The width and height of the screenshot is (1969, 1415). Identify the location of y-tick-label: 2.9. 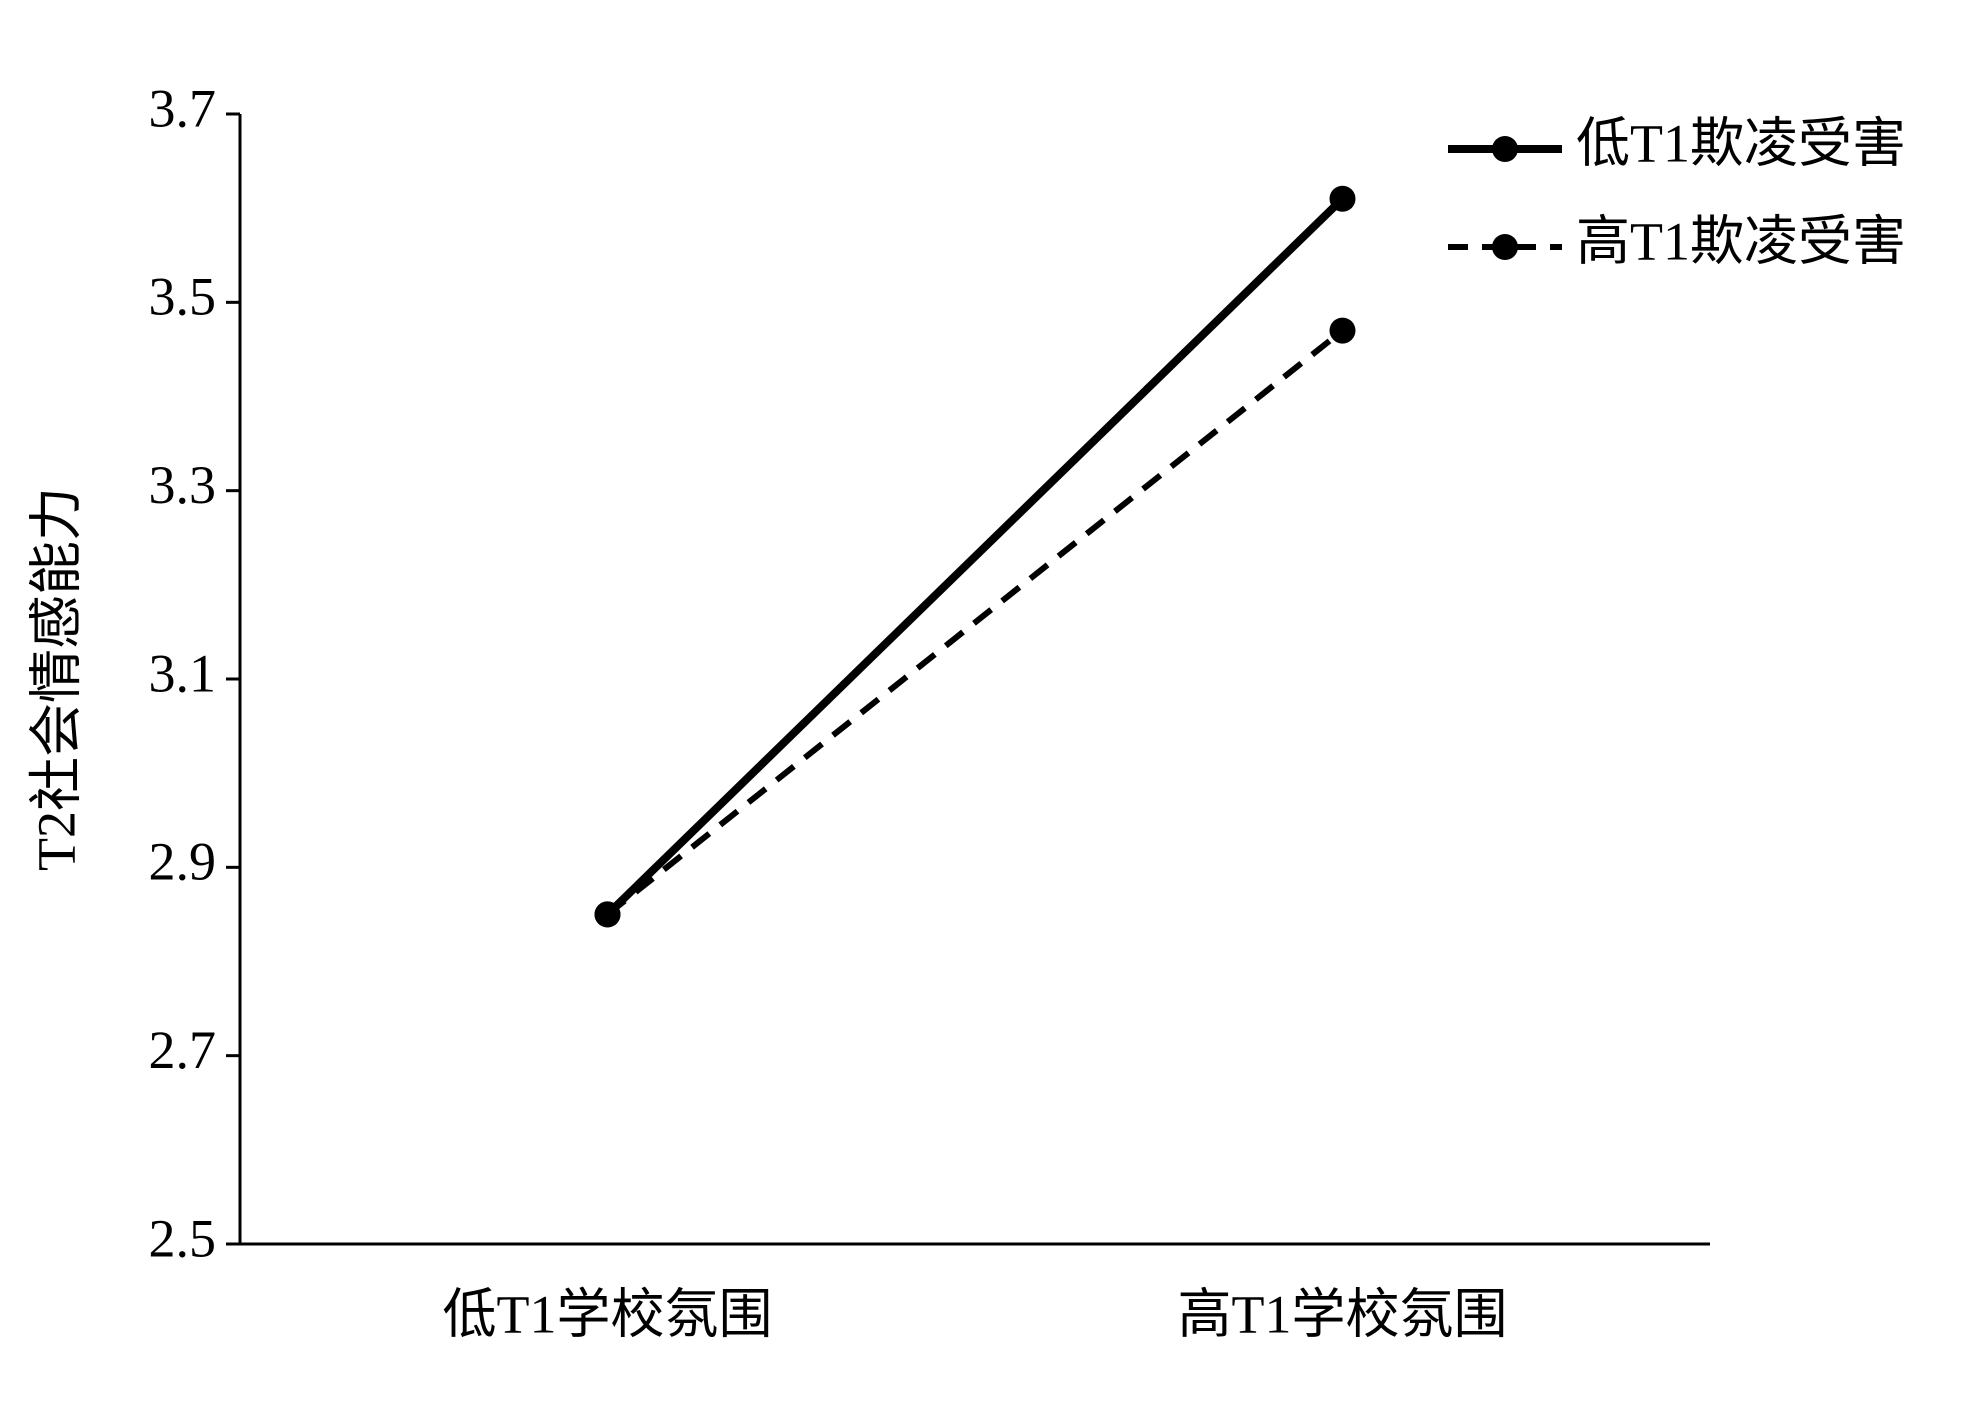
(183, 862).